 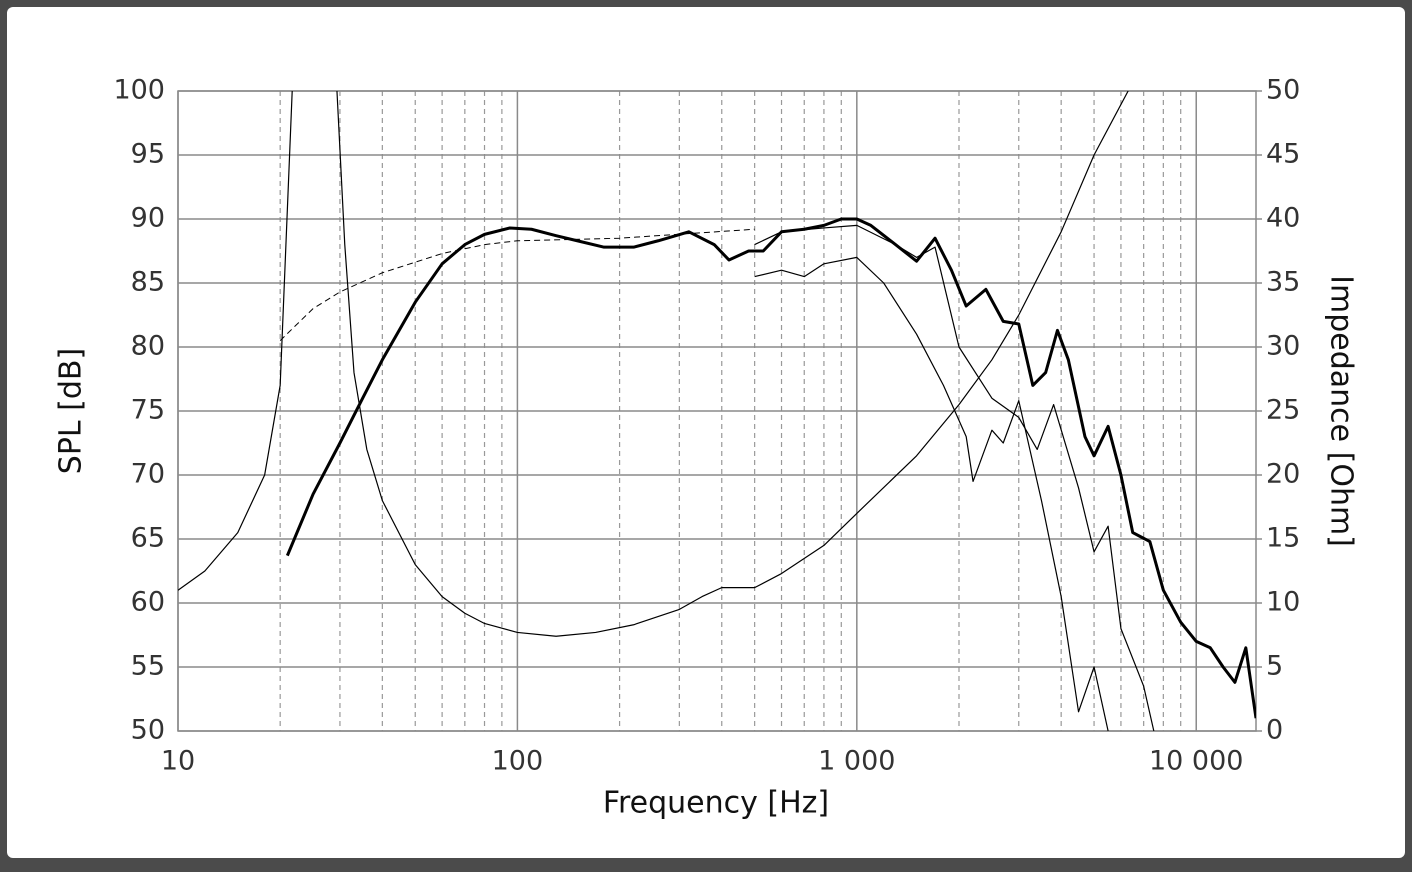 I want to click on y2-tick-label: 5, so click(x=1274, y=666).